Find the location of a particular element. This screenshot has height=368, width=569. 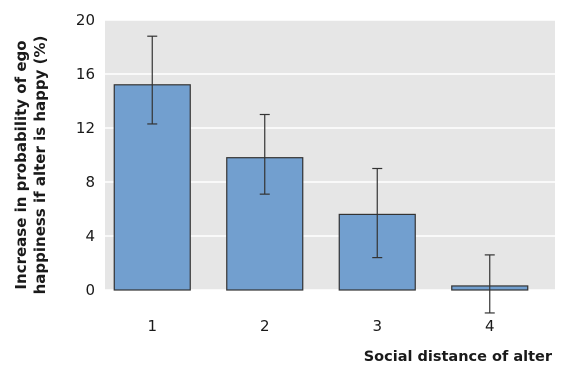

y-tick-label: 8 is located at coordinates (90, 182).